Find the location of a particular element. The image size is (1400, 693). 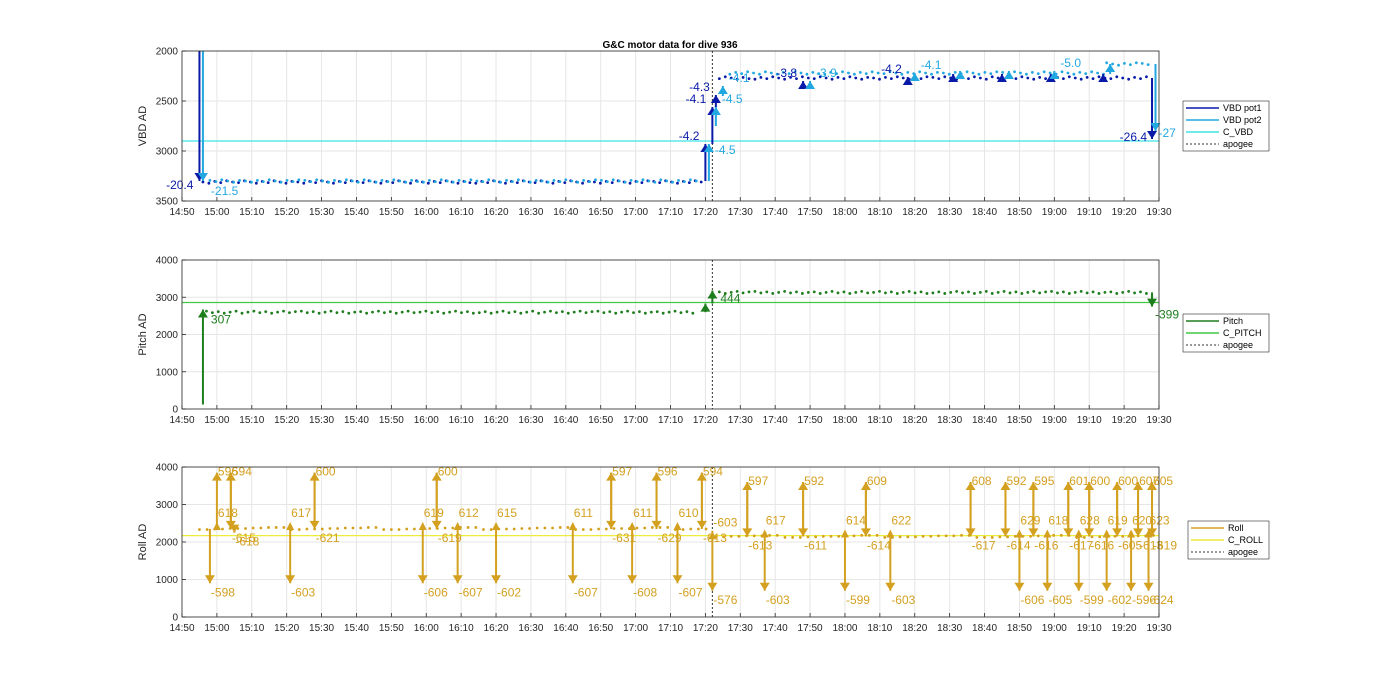

move-label: -598 is located at coordinates (223, 592).